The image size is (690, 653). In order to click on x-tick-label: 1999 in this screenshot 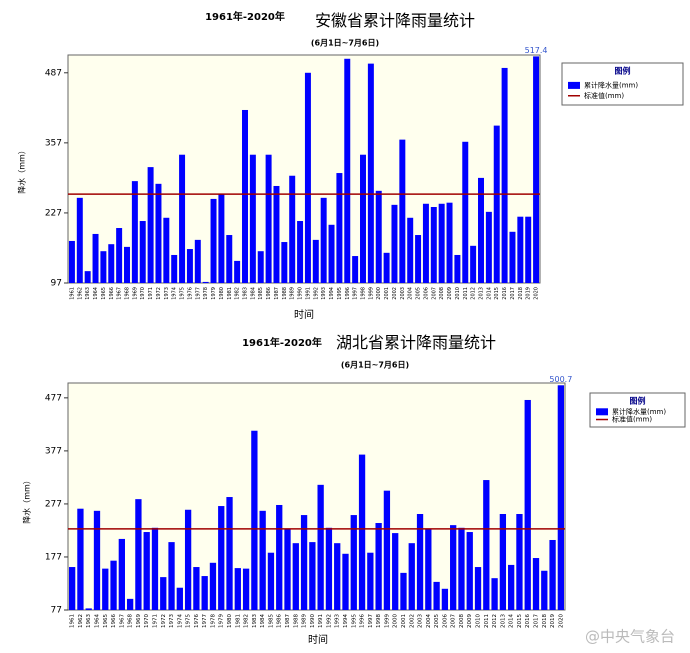, I will do `click(371, 293)`.